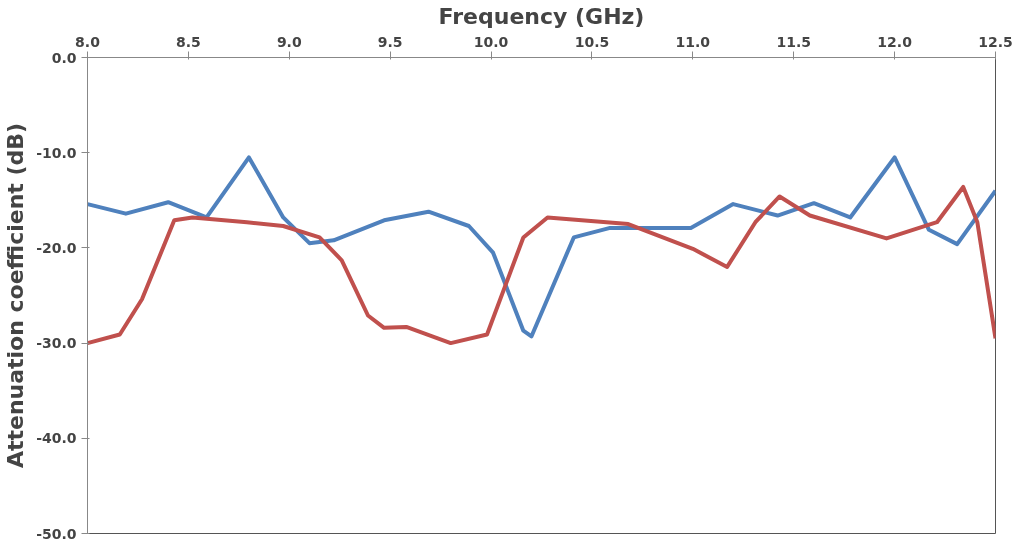 Image resolution: width=1033 pixels, height=556 pixels. What do you see at coordinates (88, 41) in the screenshot?
I see `x-tick-label: 8.0` at bounding box center [88, 41].